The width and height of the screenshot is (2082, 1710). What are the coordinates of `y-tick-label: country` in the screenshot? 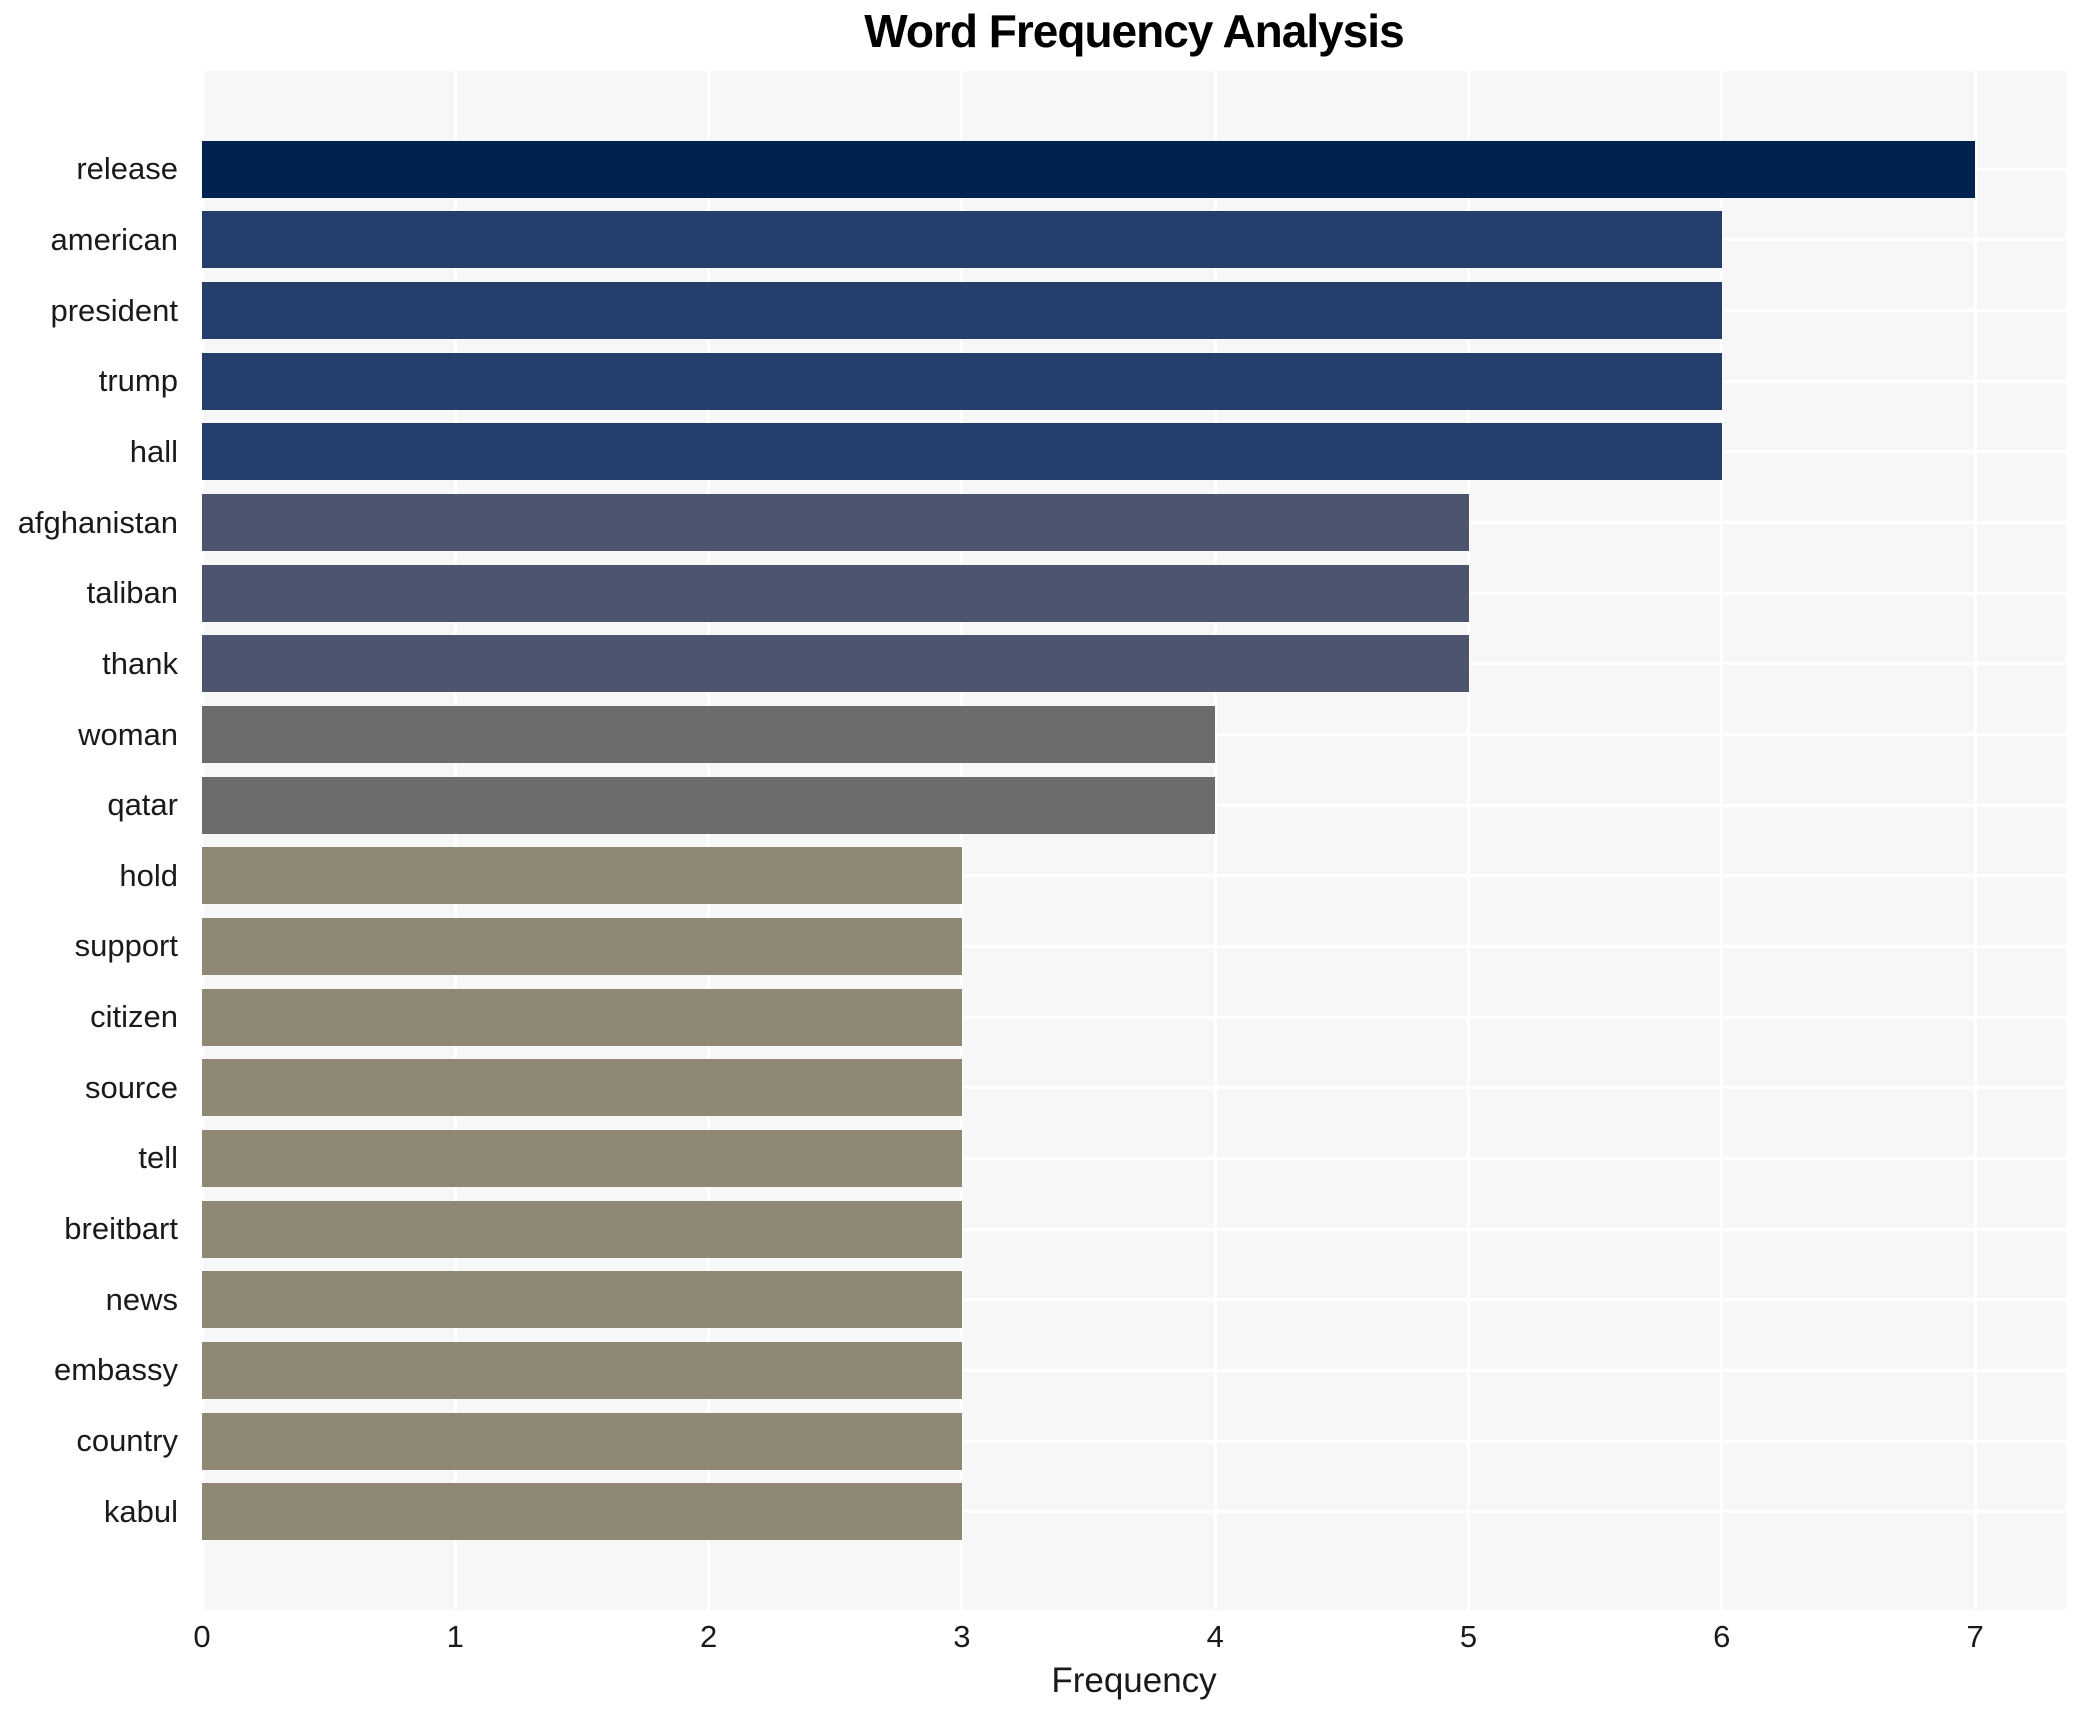 It's located at (127, 1441).